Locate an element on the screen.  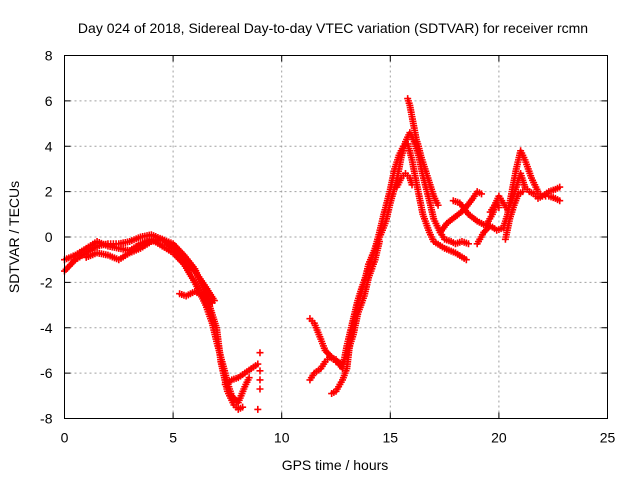
x-tick-label: 15 is located at coordinates (391, 438).